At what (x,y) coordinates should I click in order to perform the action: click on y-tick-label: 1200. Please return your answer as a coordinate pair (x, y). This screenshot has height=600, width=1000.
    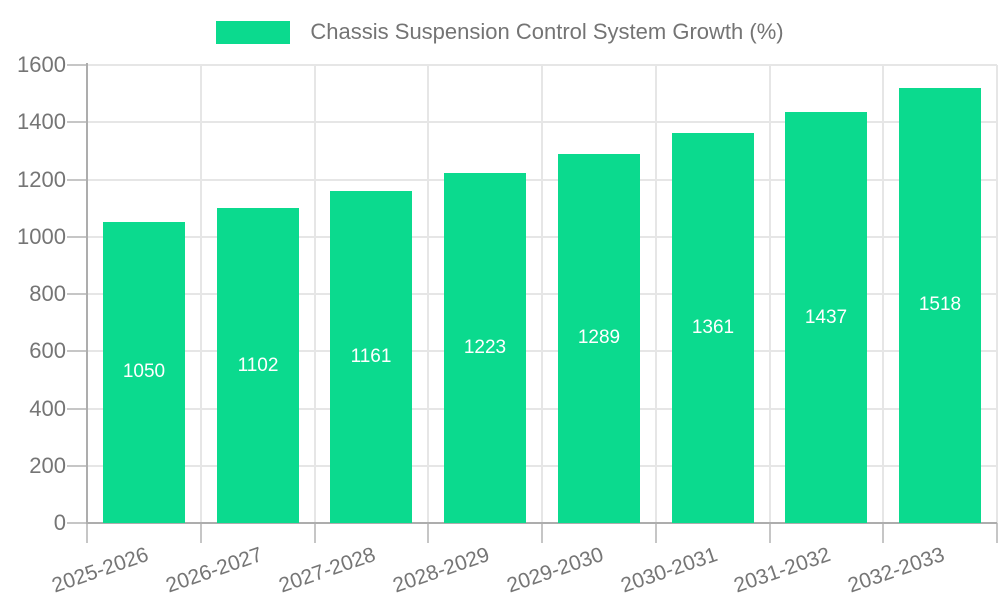
    Looking at the image, I should click on (41, 179).